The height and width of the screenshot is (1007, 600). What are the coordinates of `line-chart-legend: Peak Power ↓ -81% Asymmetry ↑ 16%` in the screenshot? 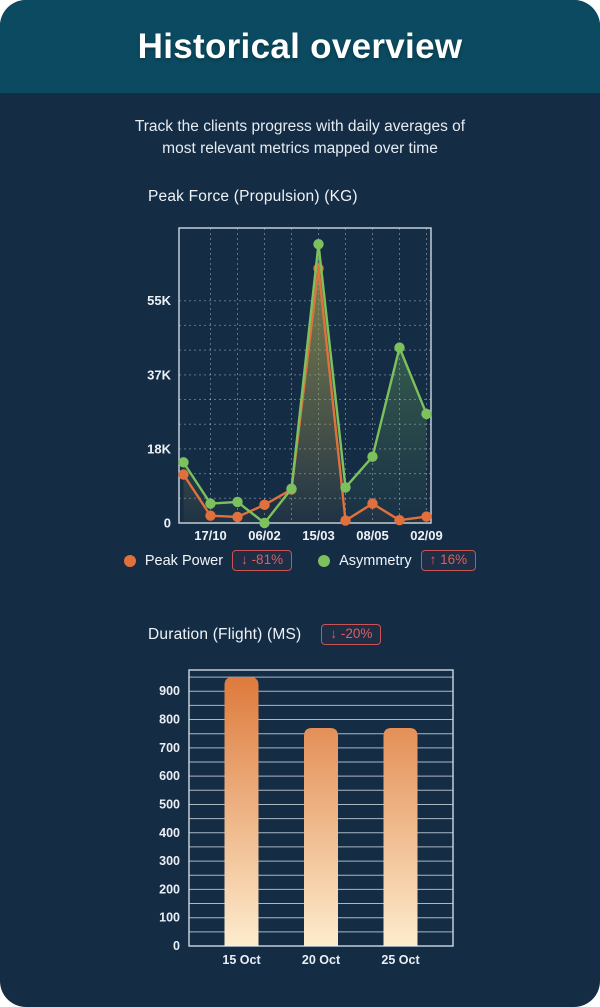 It's located at (300, 560).